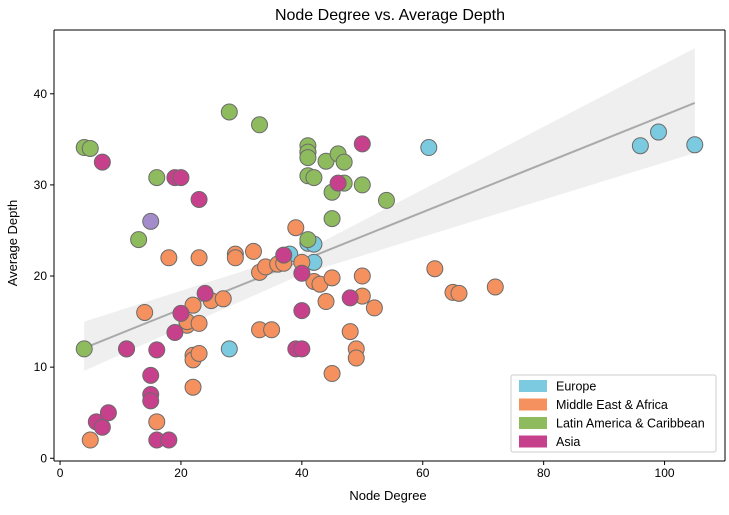 Image resolution: width=729 pixels, height=515 pixels. Describe the element at coordinates (533, 441) in the screenshot. I see `legend-swatch-asia` at that location.